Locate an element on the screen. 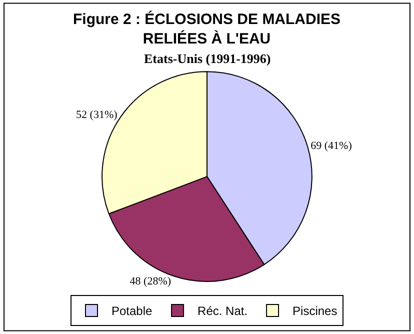 The width and height of the screenshot is (414, 334). legend-label: Réc. Nat. is located at coordinates (223, 311).